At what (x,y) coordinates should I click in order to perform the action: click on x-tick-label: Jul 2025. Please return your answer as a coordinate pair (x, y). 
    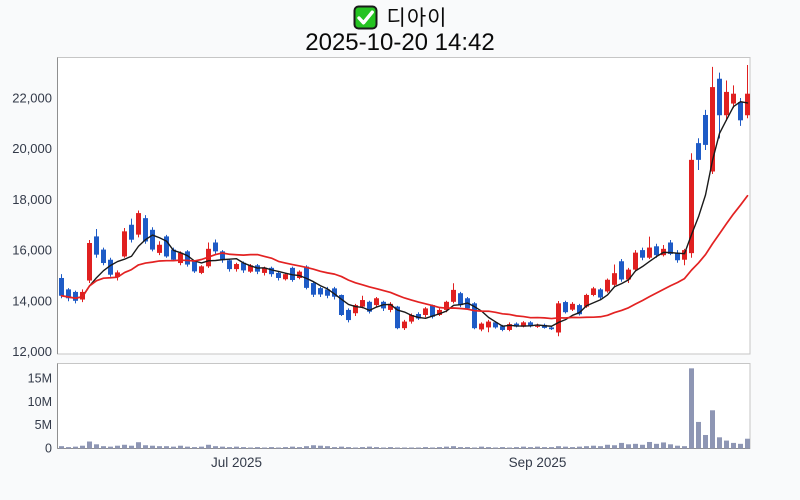
    Looking at the image, I should click on (236, 462).